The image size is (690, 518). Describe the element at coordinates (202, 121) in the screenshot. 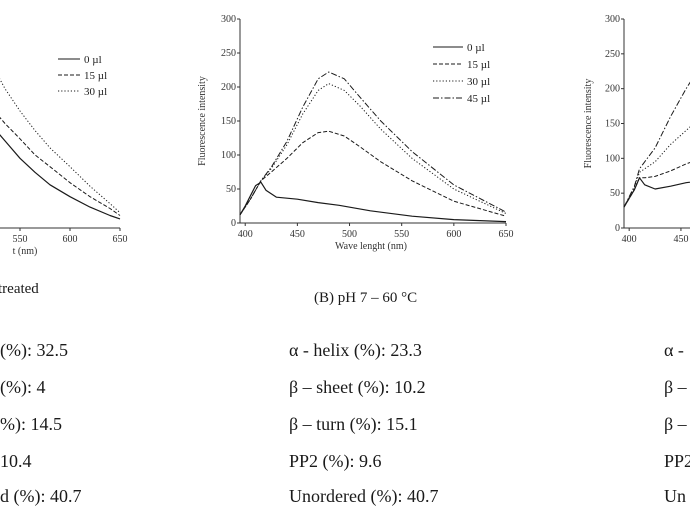

I see `y-axis-title-middle: Fluorescence intensity` at that location.